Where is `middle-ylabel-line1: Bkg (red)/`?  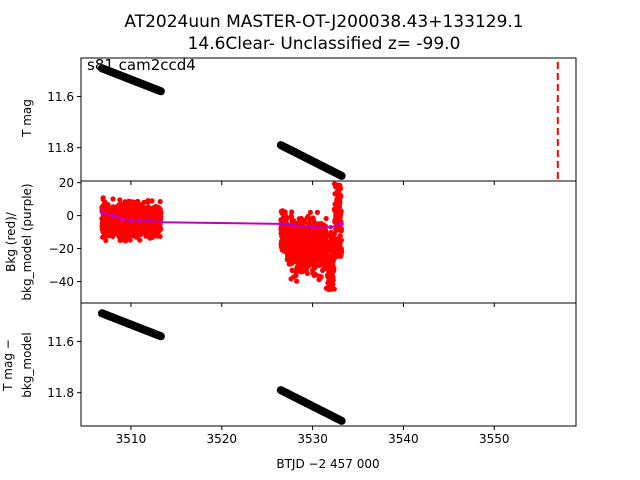 middle-ylabel-line1: Bkg (red)/ is located at coordinates (11, 241).